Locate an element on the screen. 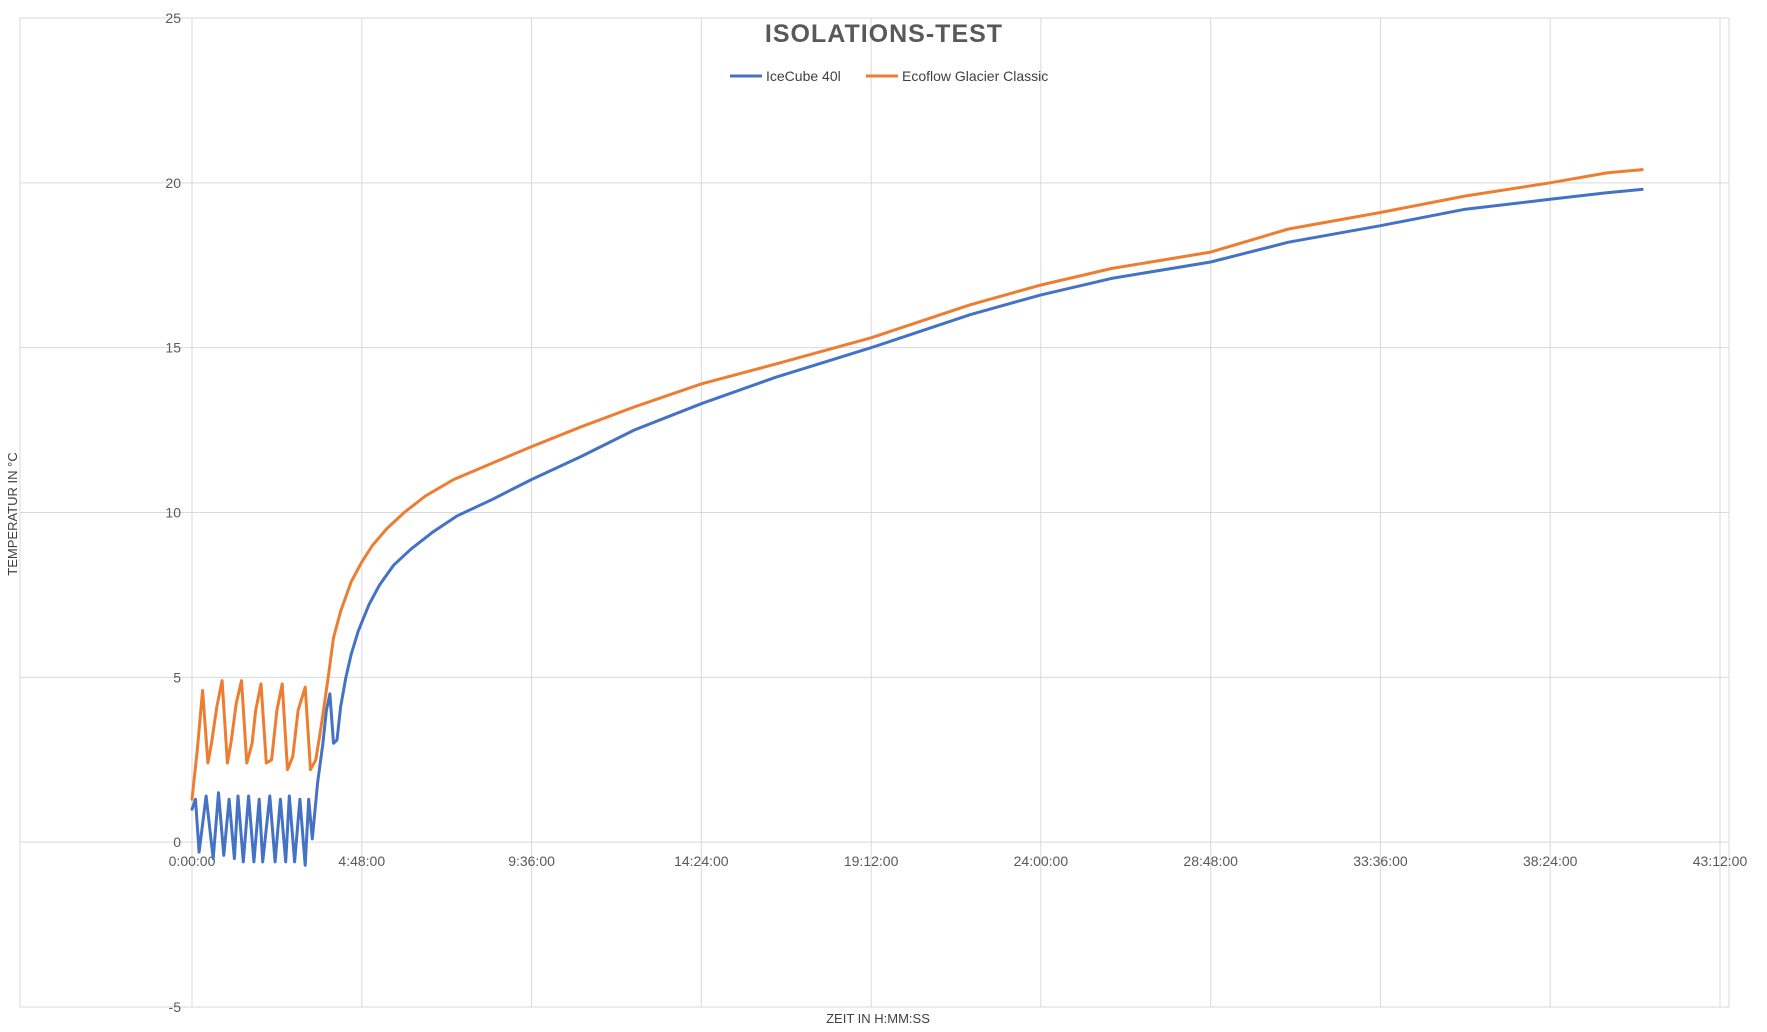  x-axis-title: ZEIT IN H:MM:SS is located at coordinates (878, 1018).